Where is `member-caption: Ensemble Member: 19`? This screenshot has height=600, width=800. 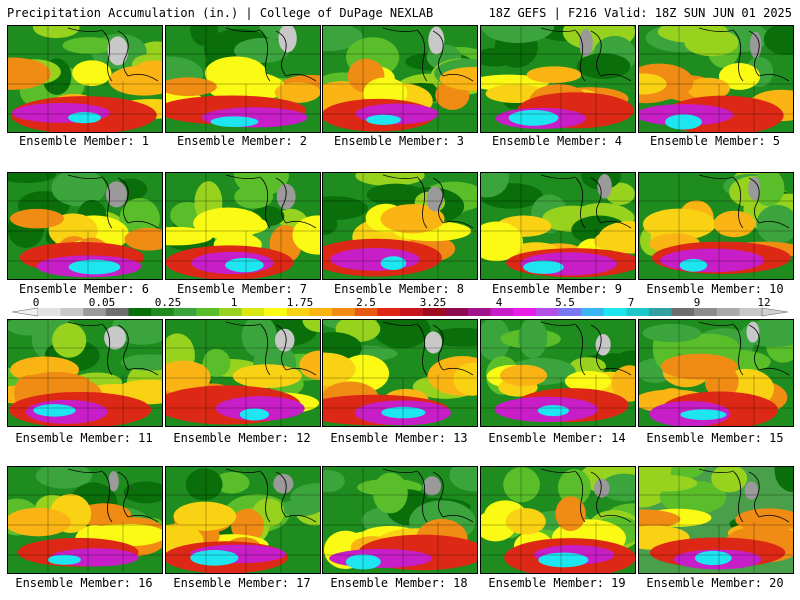 member-caption: Ensemble Member: 19 is located at coordinates (557, 583).